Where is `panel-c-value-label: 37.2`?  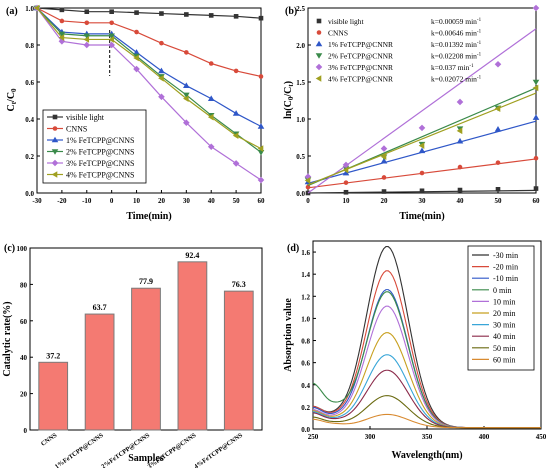 panel-c-value-label: 37.2 is located at coordinates (53, 355).